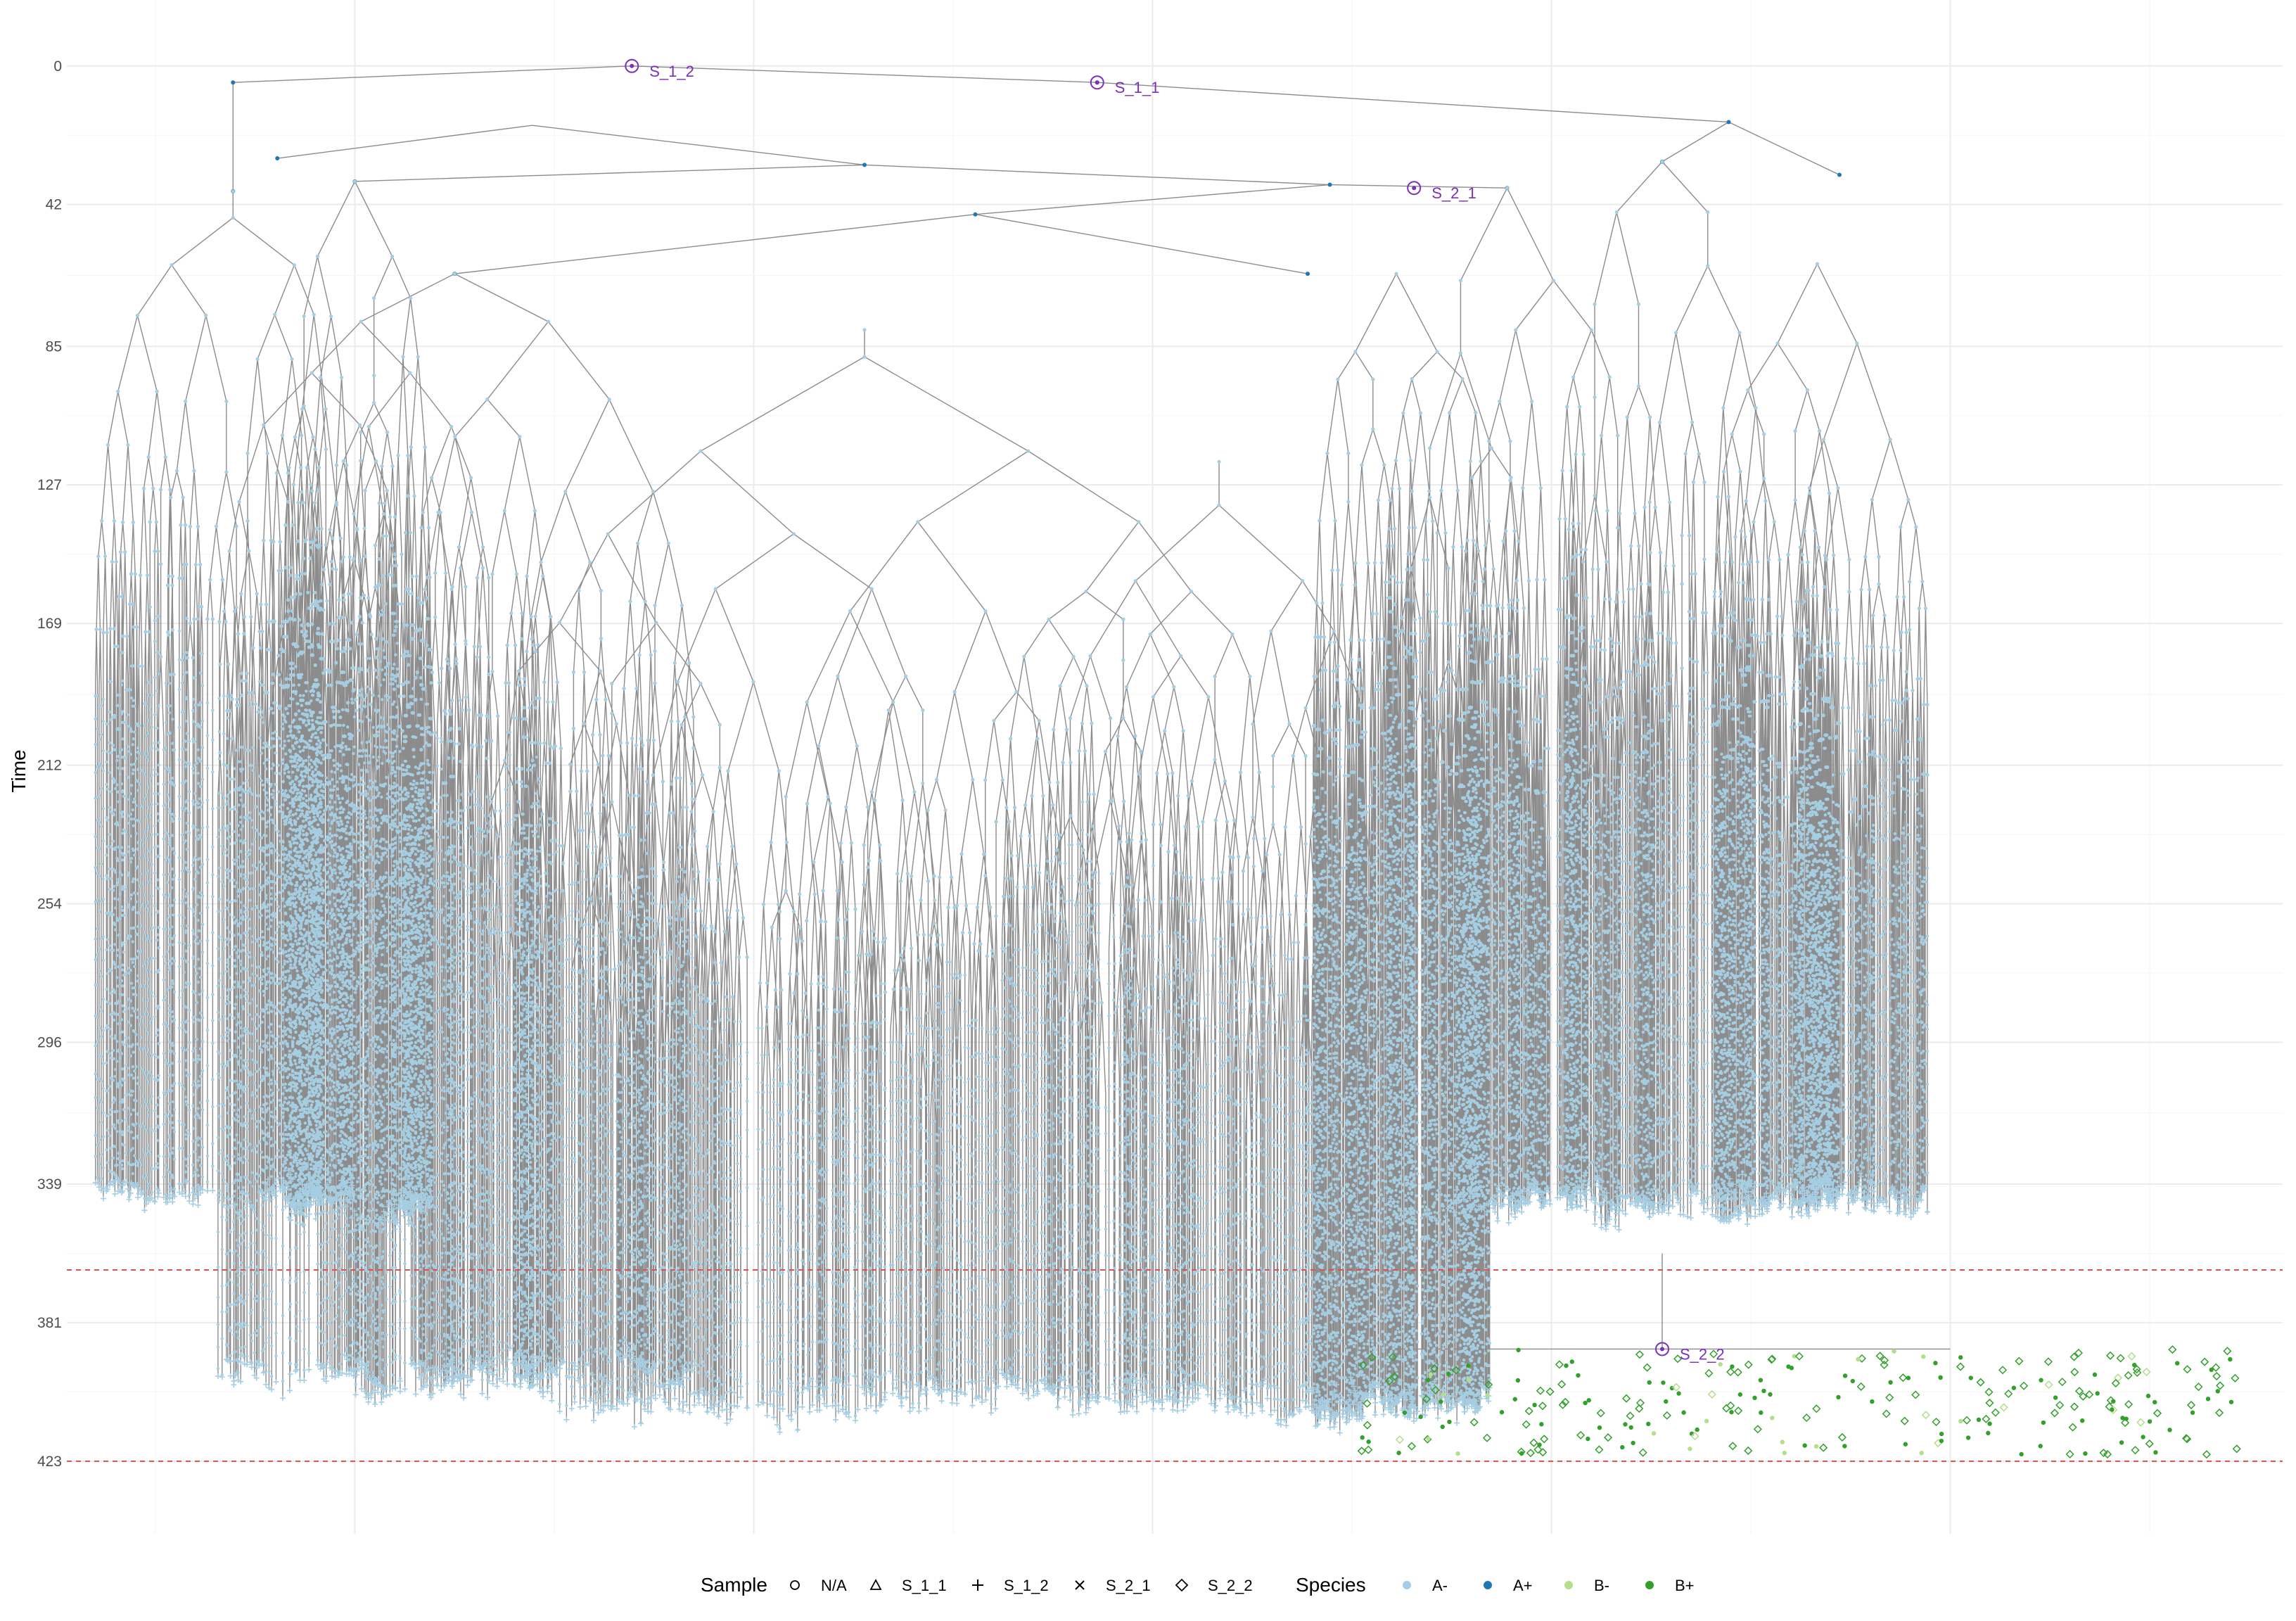 Image resolution: width=2296 pixels, height=1621 pixels. What do you see at coordinates (54, 205) in the screenshot?
I see `y-tick-label: 42` at bounding box center [54, 205].